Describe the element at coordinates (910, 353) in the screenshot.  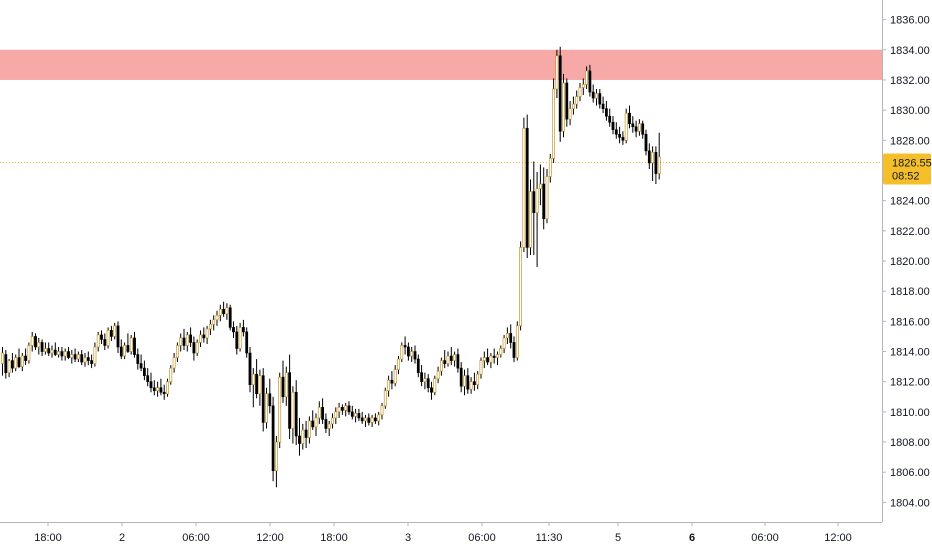
I see `price-tick-label: 1814.00` at that location.